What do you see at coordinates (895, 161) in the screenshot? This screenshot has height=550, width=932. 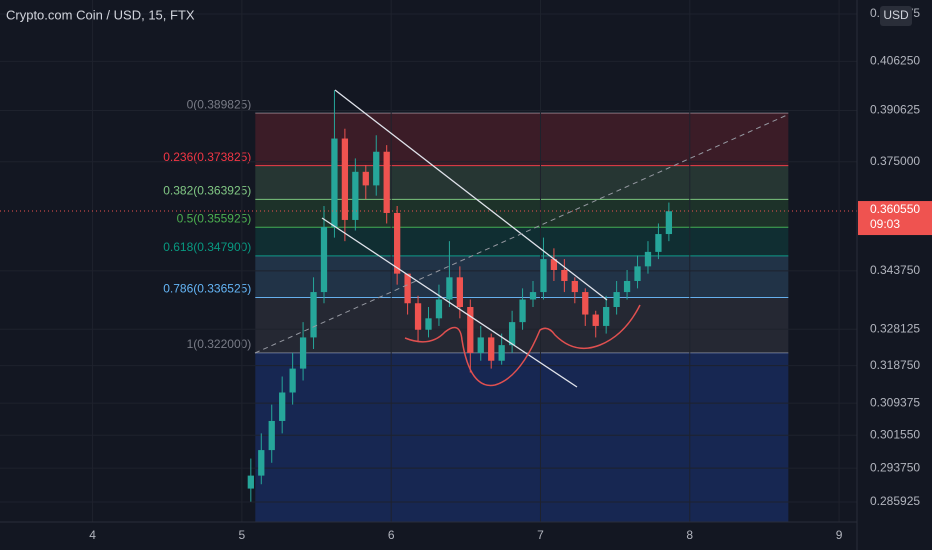 I see `y-tick-label: 0.375000` at bounding box center [895, 161].